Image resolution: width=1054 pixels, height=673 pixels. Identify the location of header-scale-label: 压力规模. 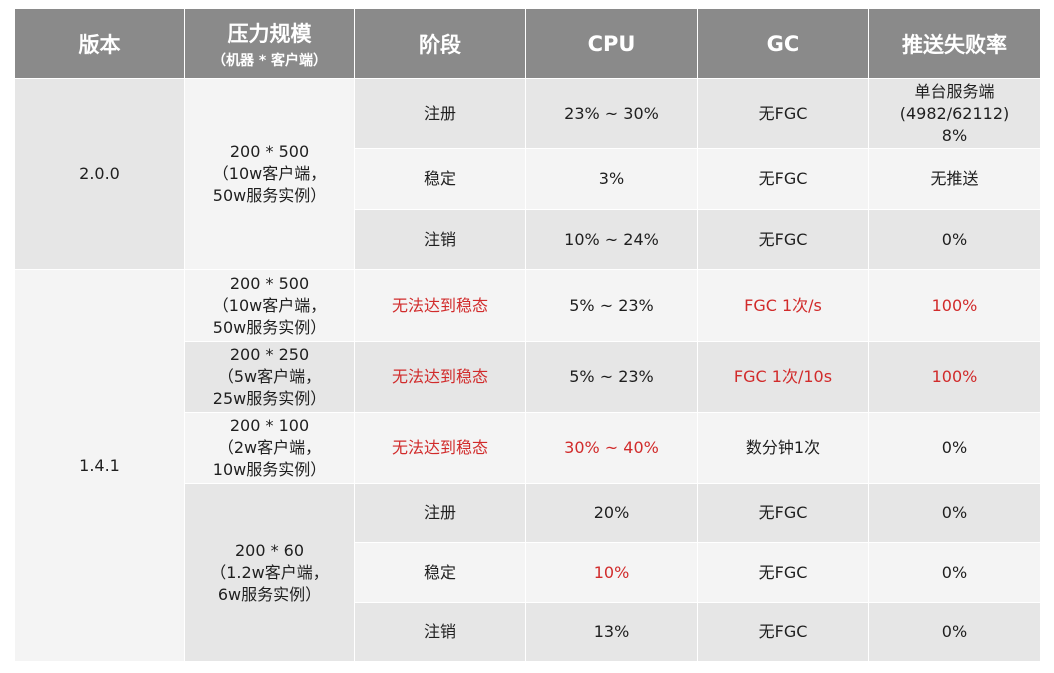
(269, 33).